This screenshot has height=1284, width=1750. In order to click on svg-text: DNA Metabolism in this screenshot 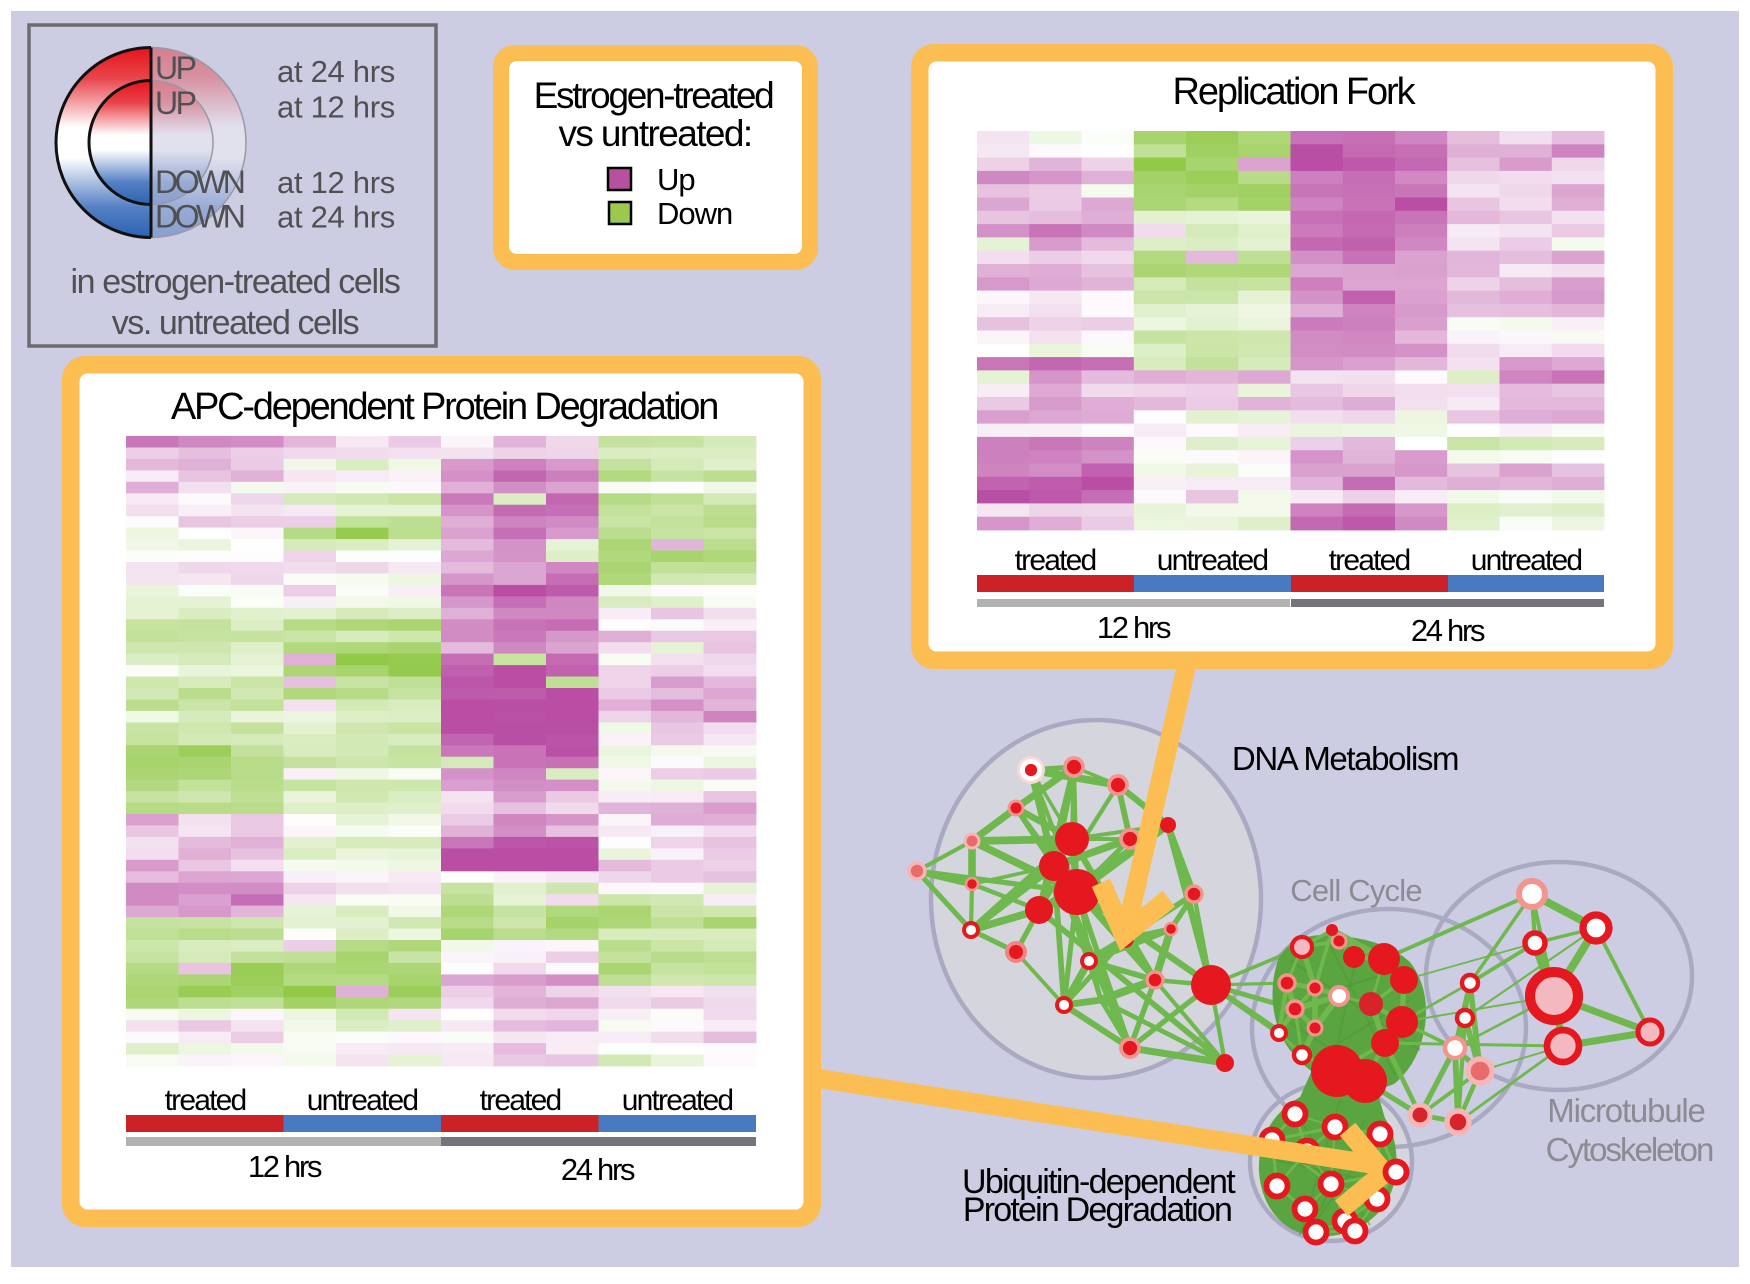, I will do `click(1345, 758)`.